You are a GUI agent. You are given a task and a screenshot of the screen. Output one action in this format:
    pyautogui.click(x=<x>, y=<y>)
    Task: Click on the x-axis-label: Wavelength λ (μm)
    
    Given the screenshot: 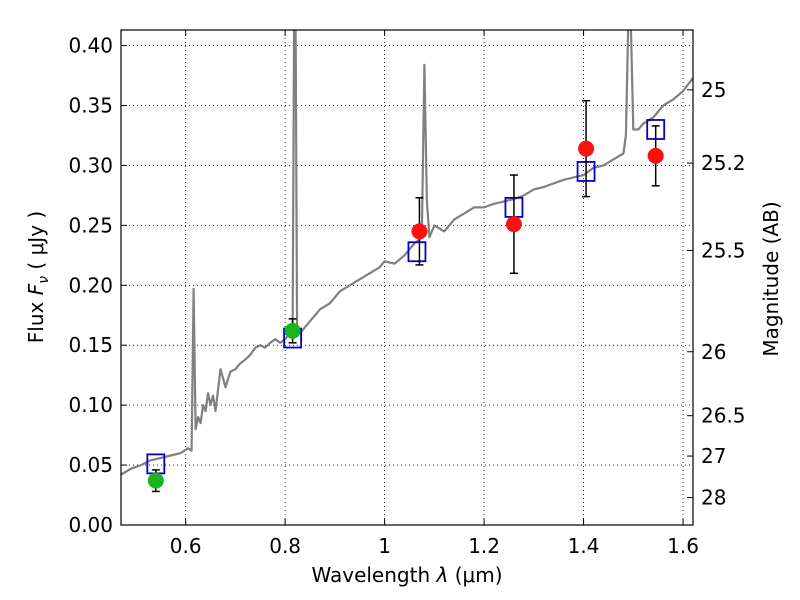 What is the action you would take?
    pyautogui.click(x=406, y=575)
    